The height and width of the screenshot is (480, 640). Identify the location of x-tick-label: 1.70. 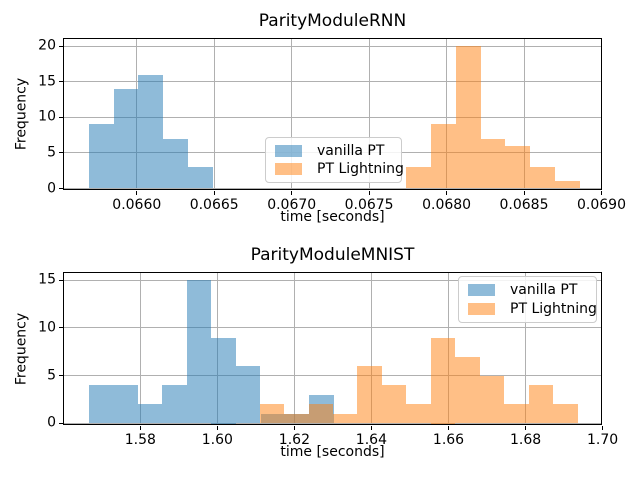
(603, 440).